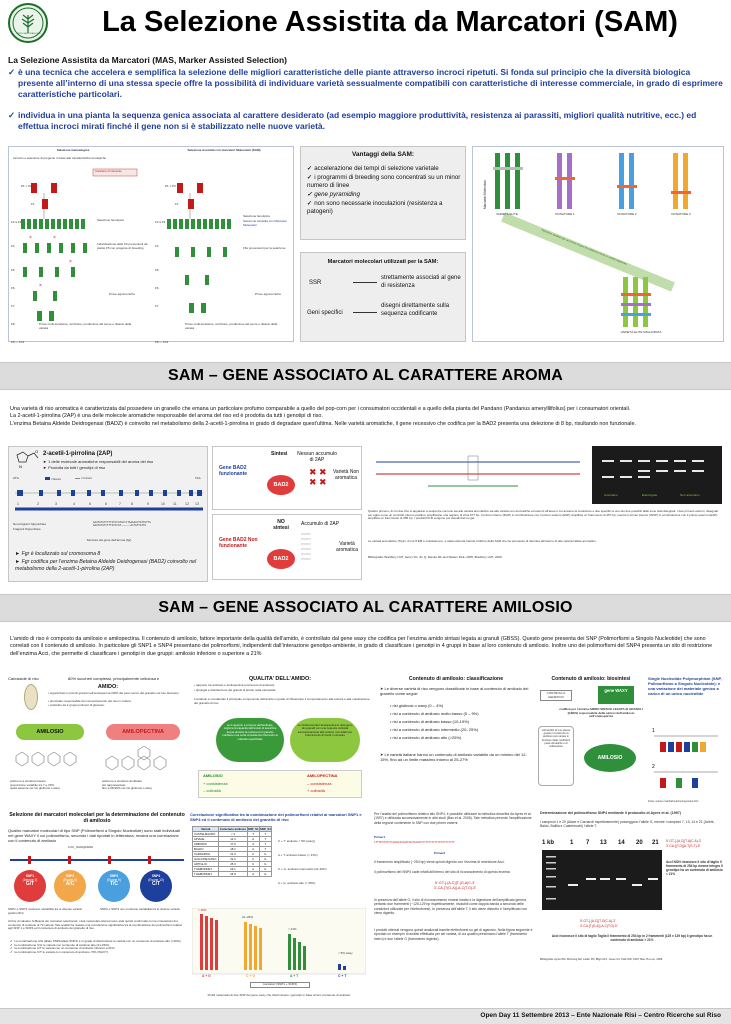 This screenshot has height=1024, width=731. What do you see at coordinates (109, 500) in the screenshot?
I see `fgr-gene-structure: 1 2 3 4 5 6 7 8 9 10 11 12 13` at bounding box center [109, 500].